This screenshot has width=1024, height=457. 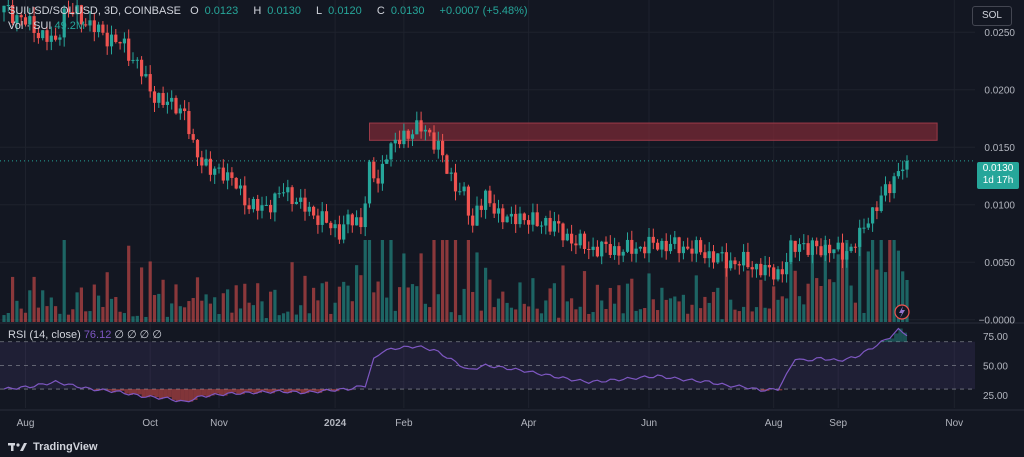 I want to click on volume-value: 49.2M, so click(x=70, y=26).